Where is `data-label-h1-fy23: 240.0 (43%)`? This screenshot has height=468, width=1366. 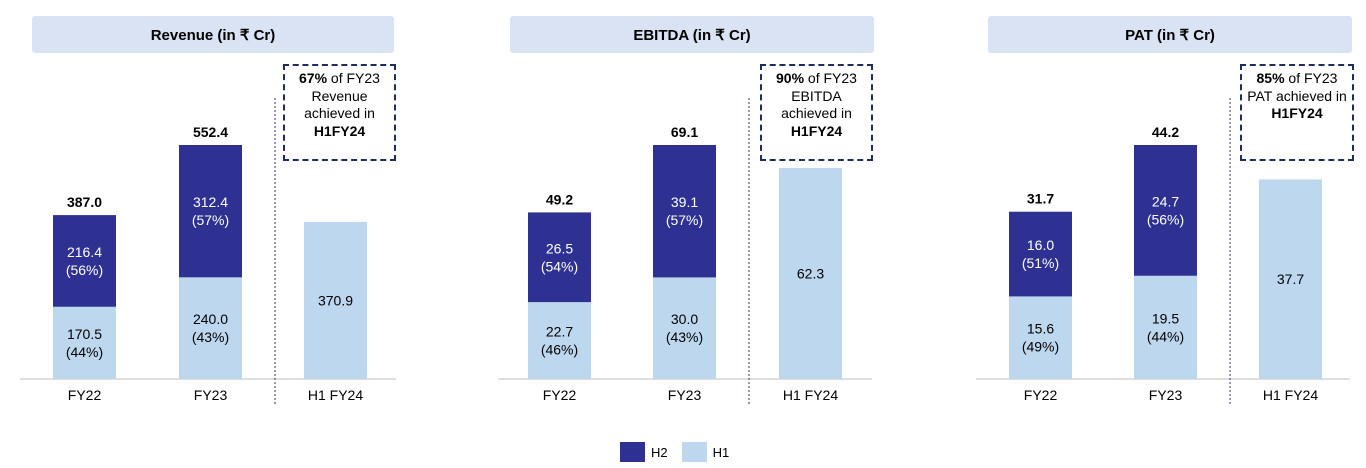
data-label-h1-fy23: 240.0 (43%) is located at coordinates (210, 328).